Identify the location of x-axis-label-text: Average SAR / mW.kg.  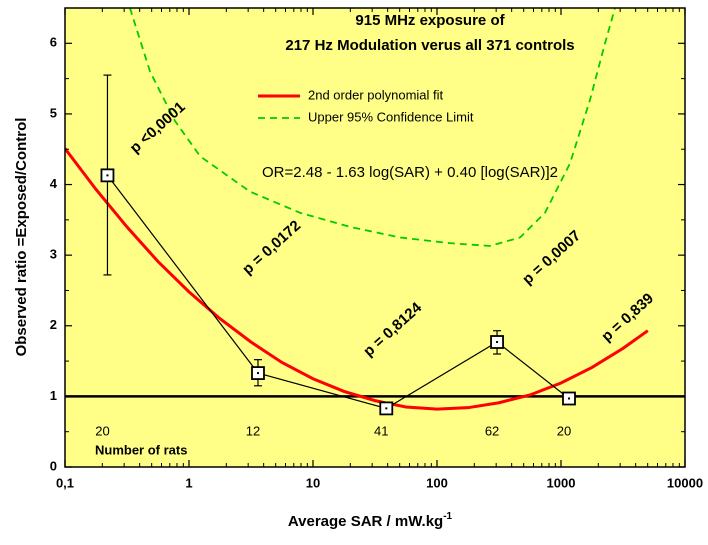
(365, 521).